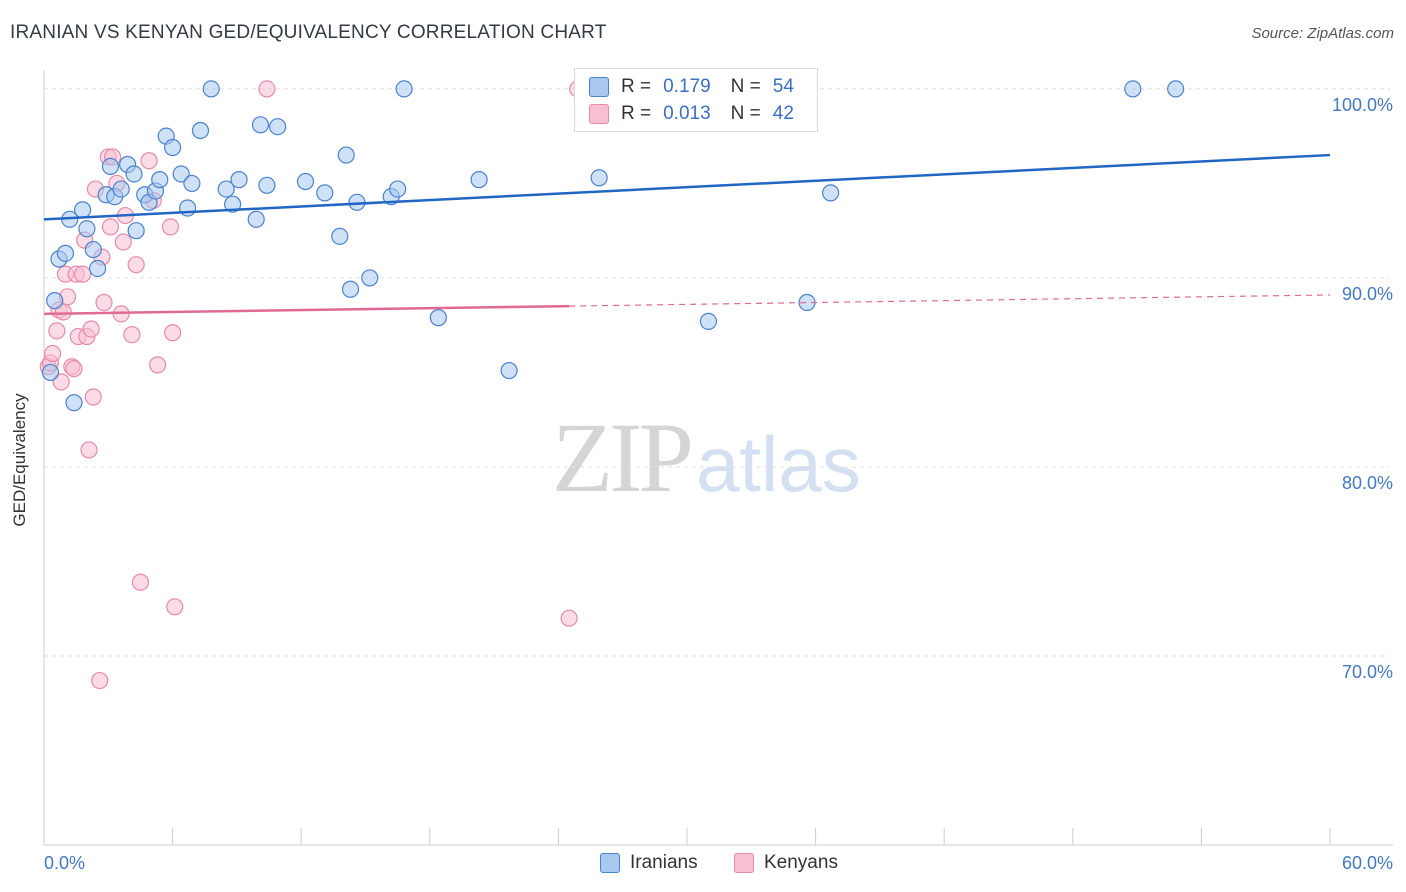  What do you see at coordinates (745, 86) in the screenshot?
I see `iranians-n-label: N =` at bounding box center [745, 86].